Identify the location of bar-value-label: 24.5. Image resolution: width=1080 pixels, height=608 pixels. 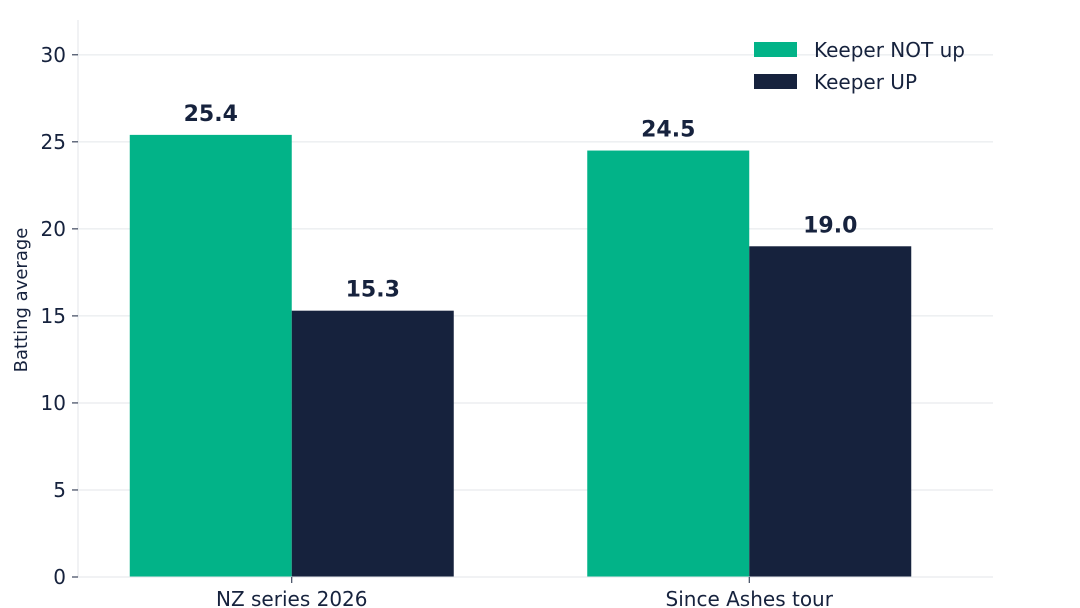
(668, 130).